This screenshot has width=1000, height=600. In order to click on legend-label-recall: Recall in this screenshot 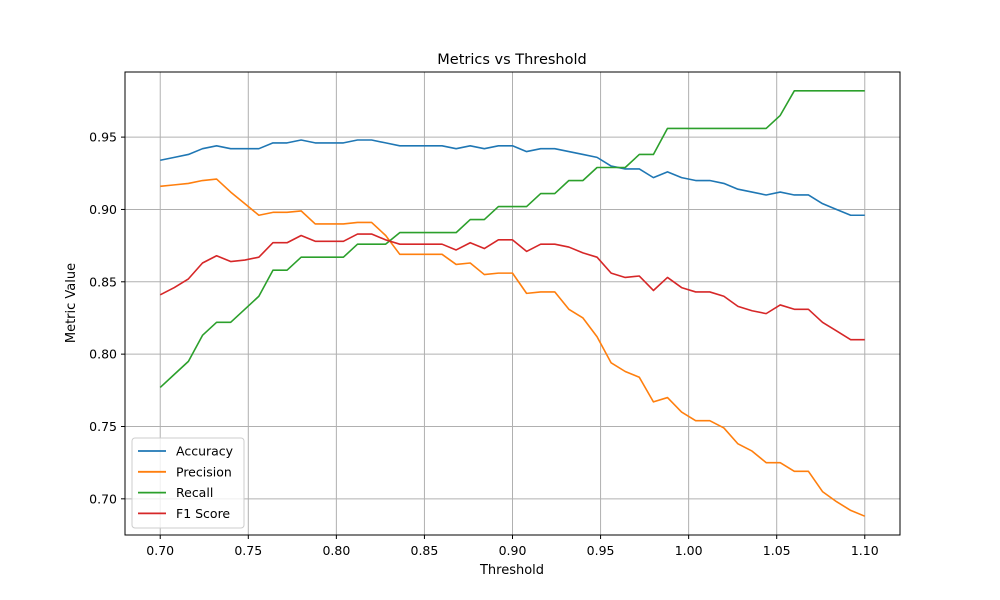, I will do `click(194, 492)`.